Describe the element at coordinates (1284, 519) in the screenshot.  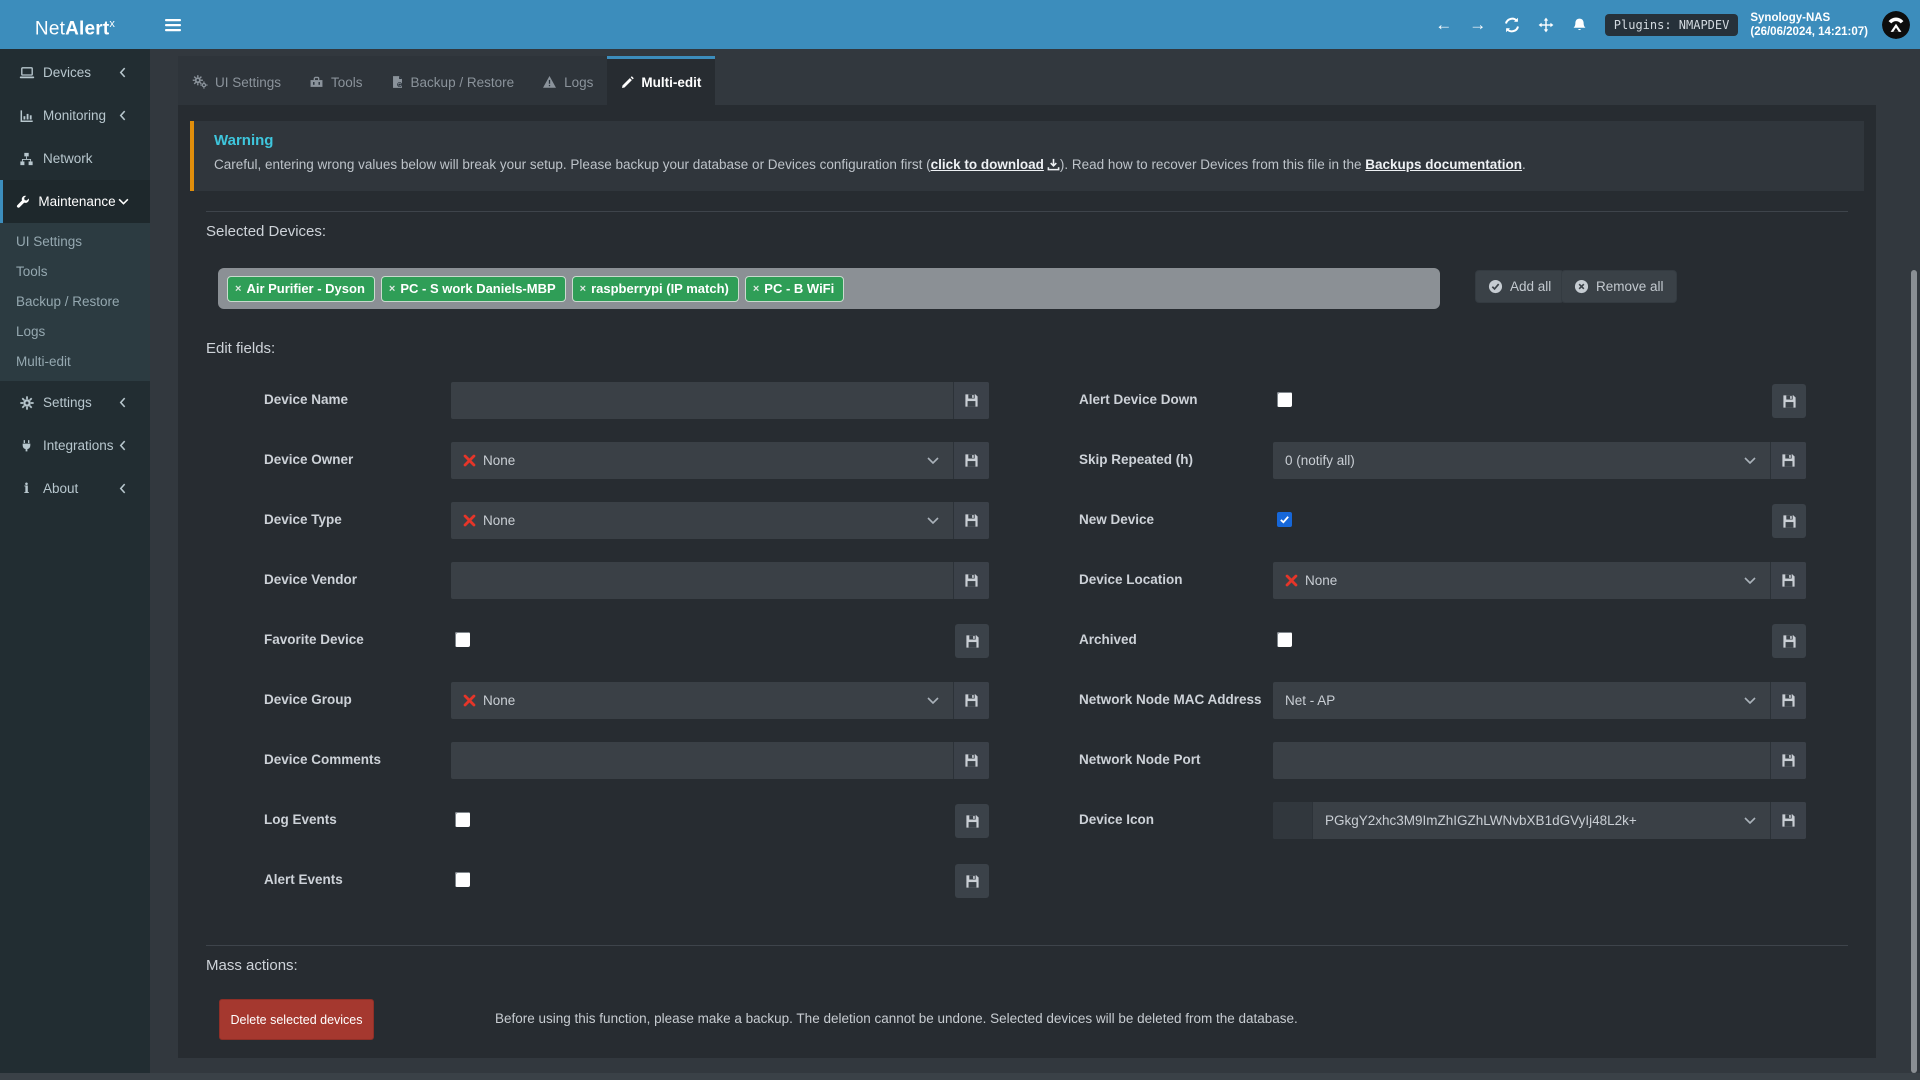
I see `new-device-checkbox` at that location.